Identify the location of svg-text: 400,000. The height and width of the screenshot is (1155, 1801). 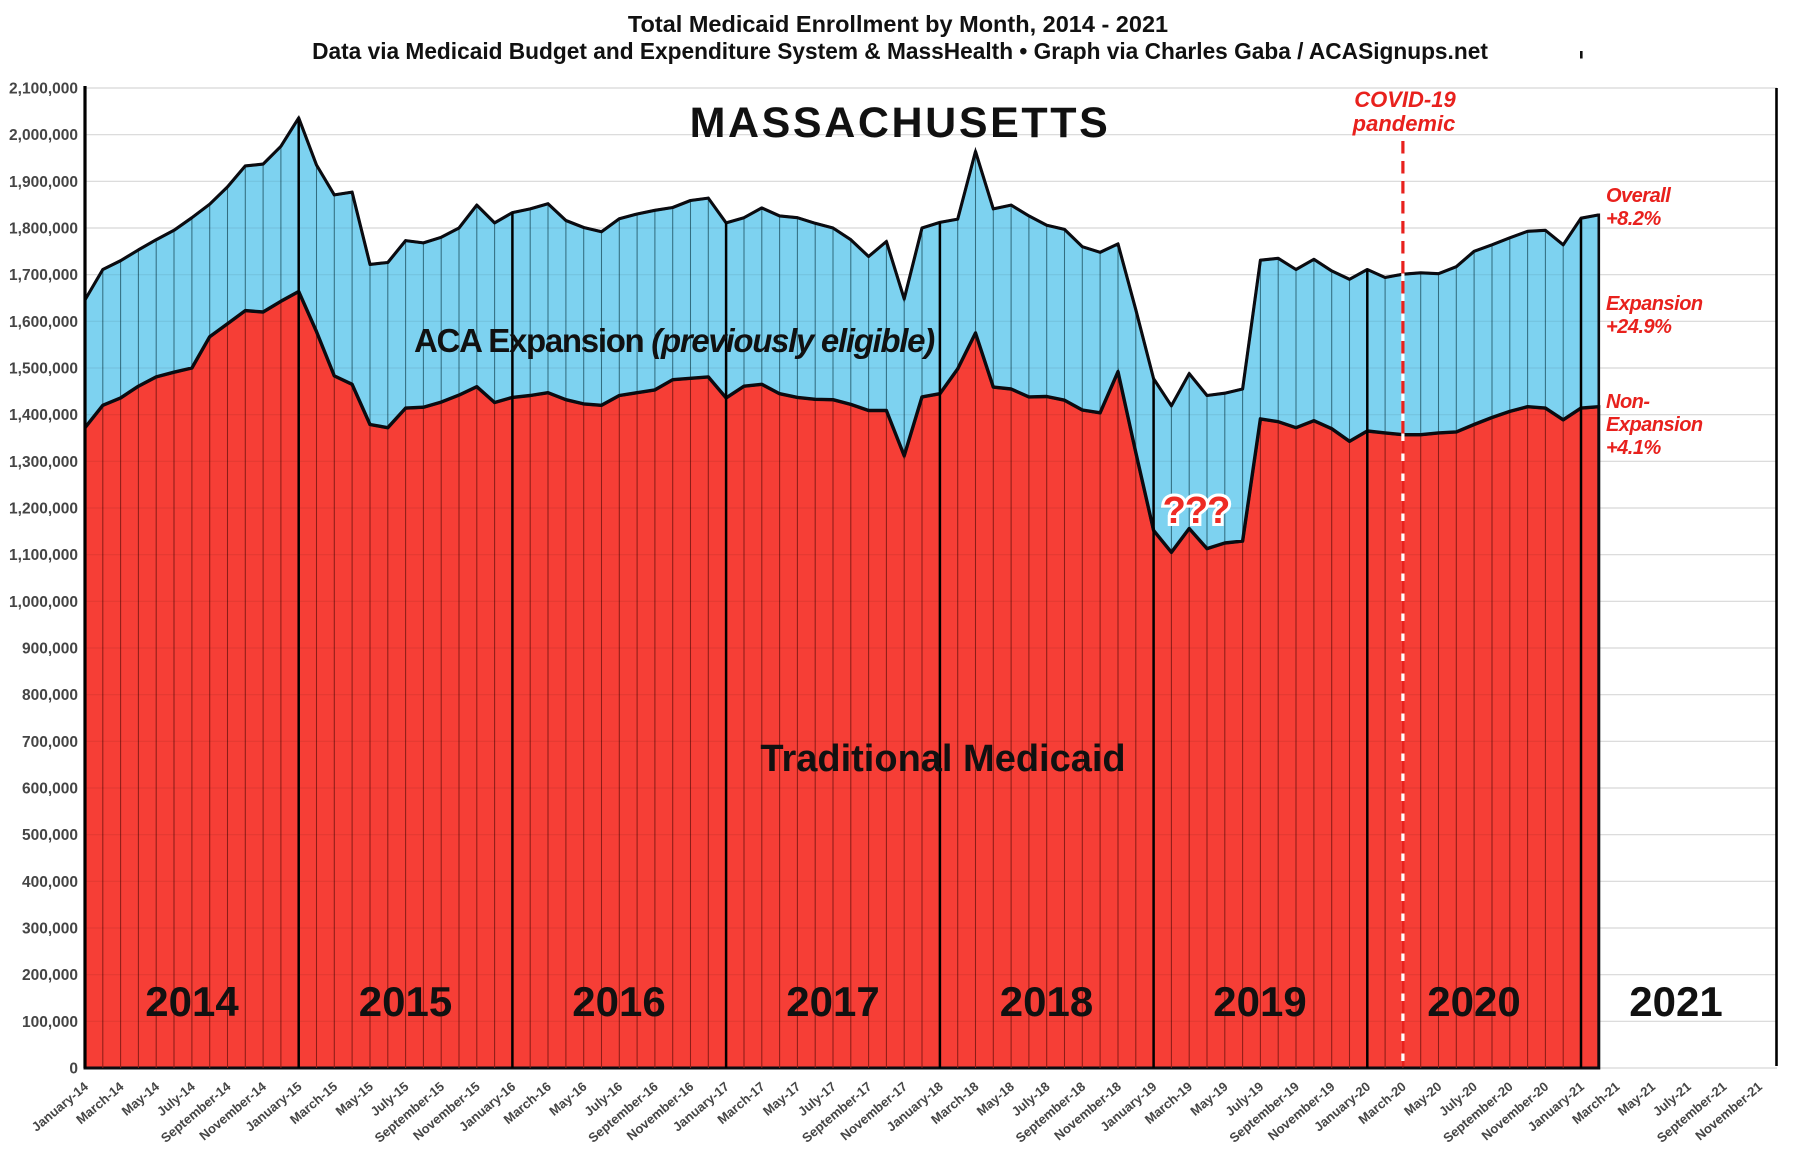
(50, 882).